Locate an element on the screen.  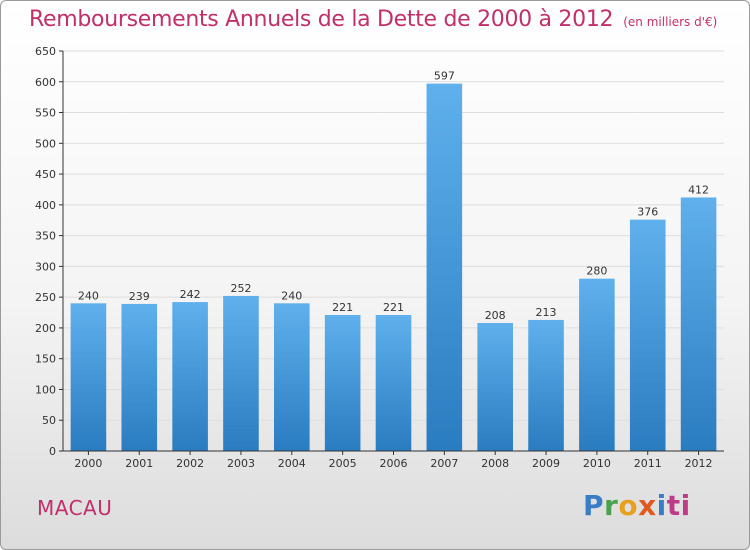
y-tick-label: 100 is located at coordinates (45, 389).